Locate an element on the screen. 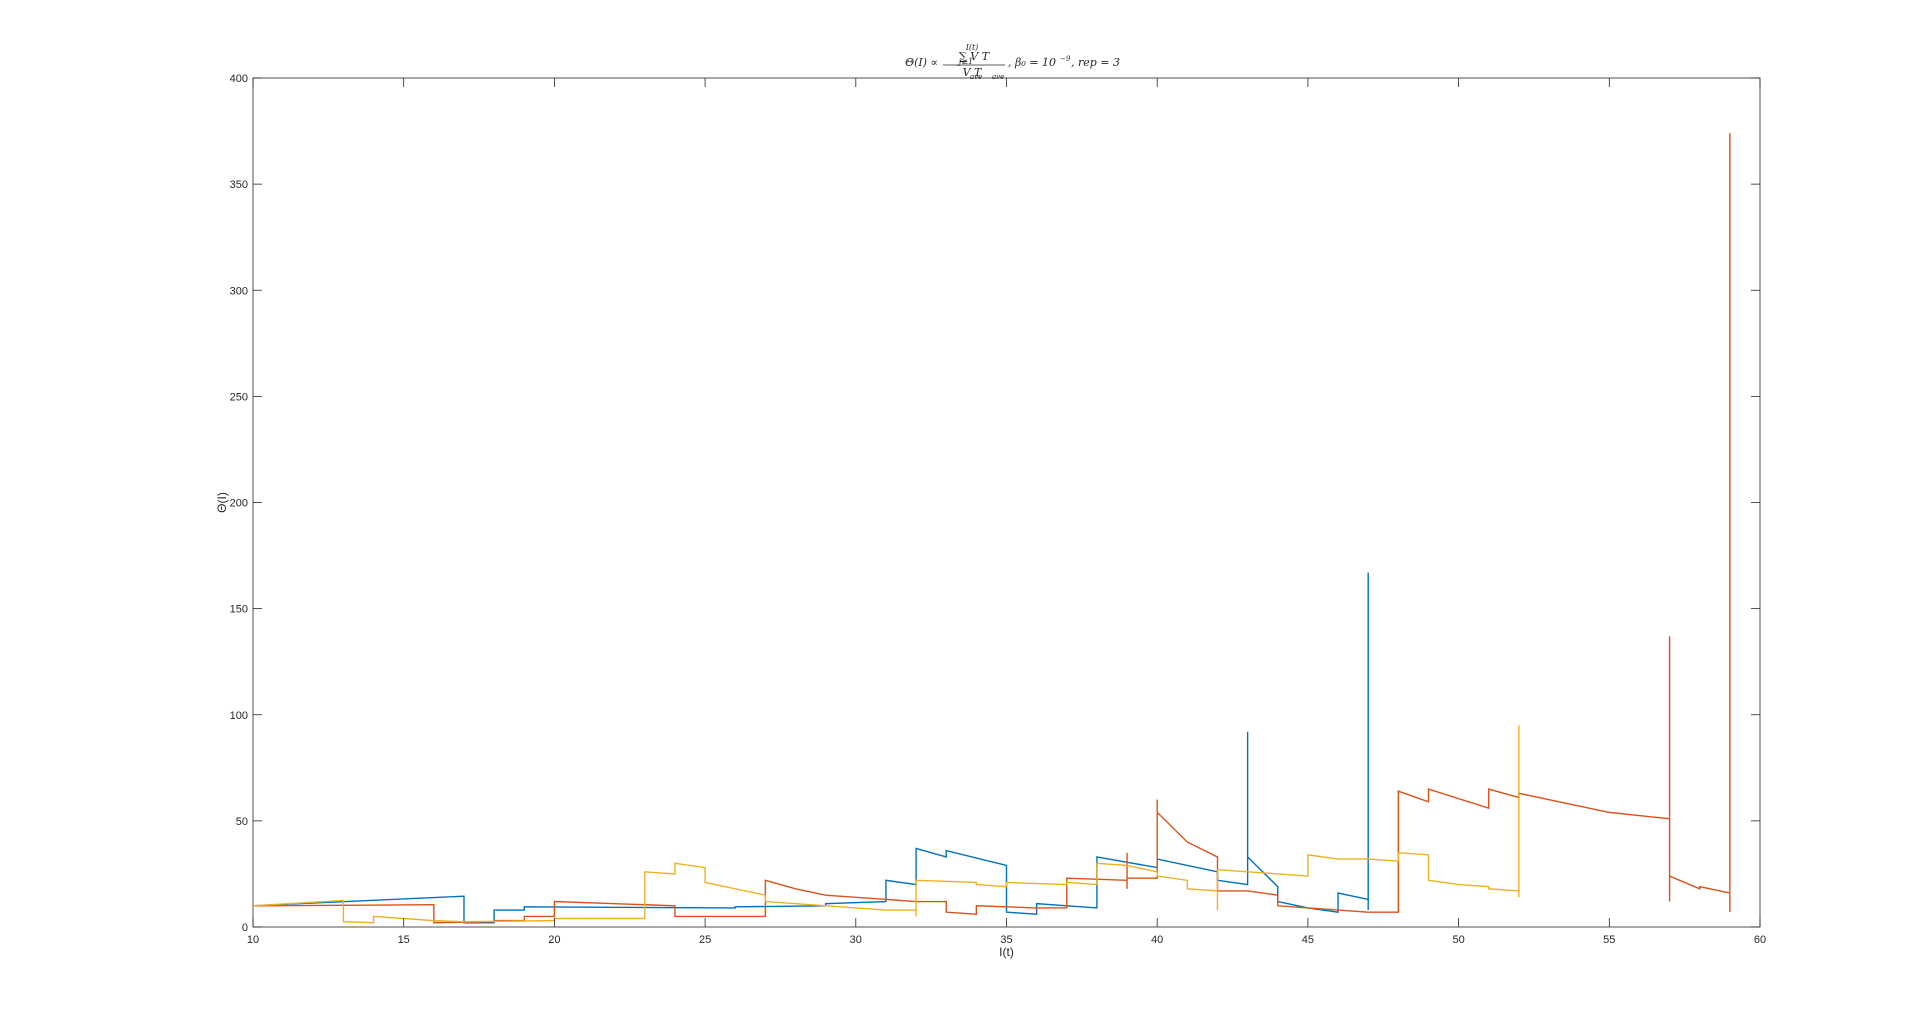 The width and height of the screenshot is (1920, 1029). x-tick-label-10: 60 is located at coordinates (1760, 940).